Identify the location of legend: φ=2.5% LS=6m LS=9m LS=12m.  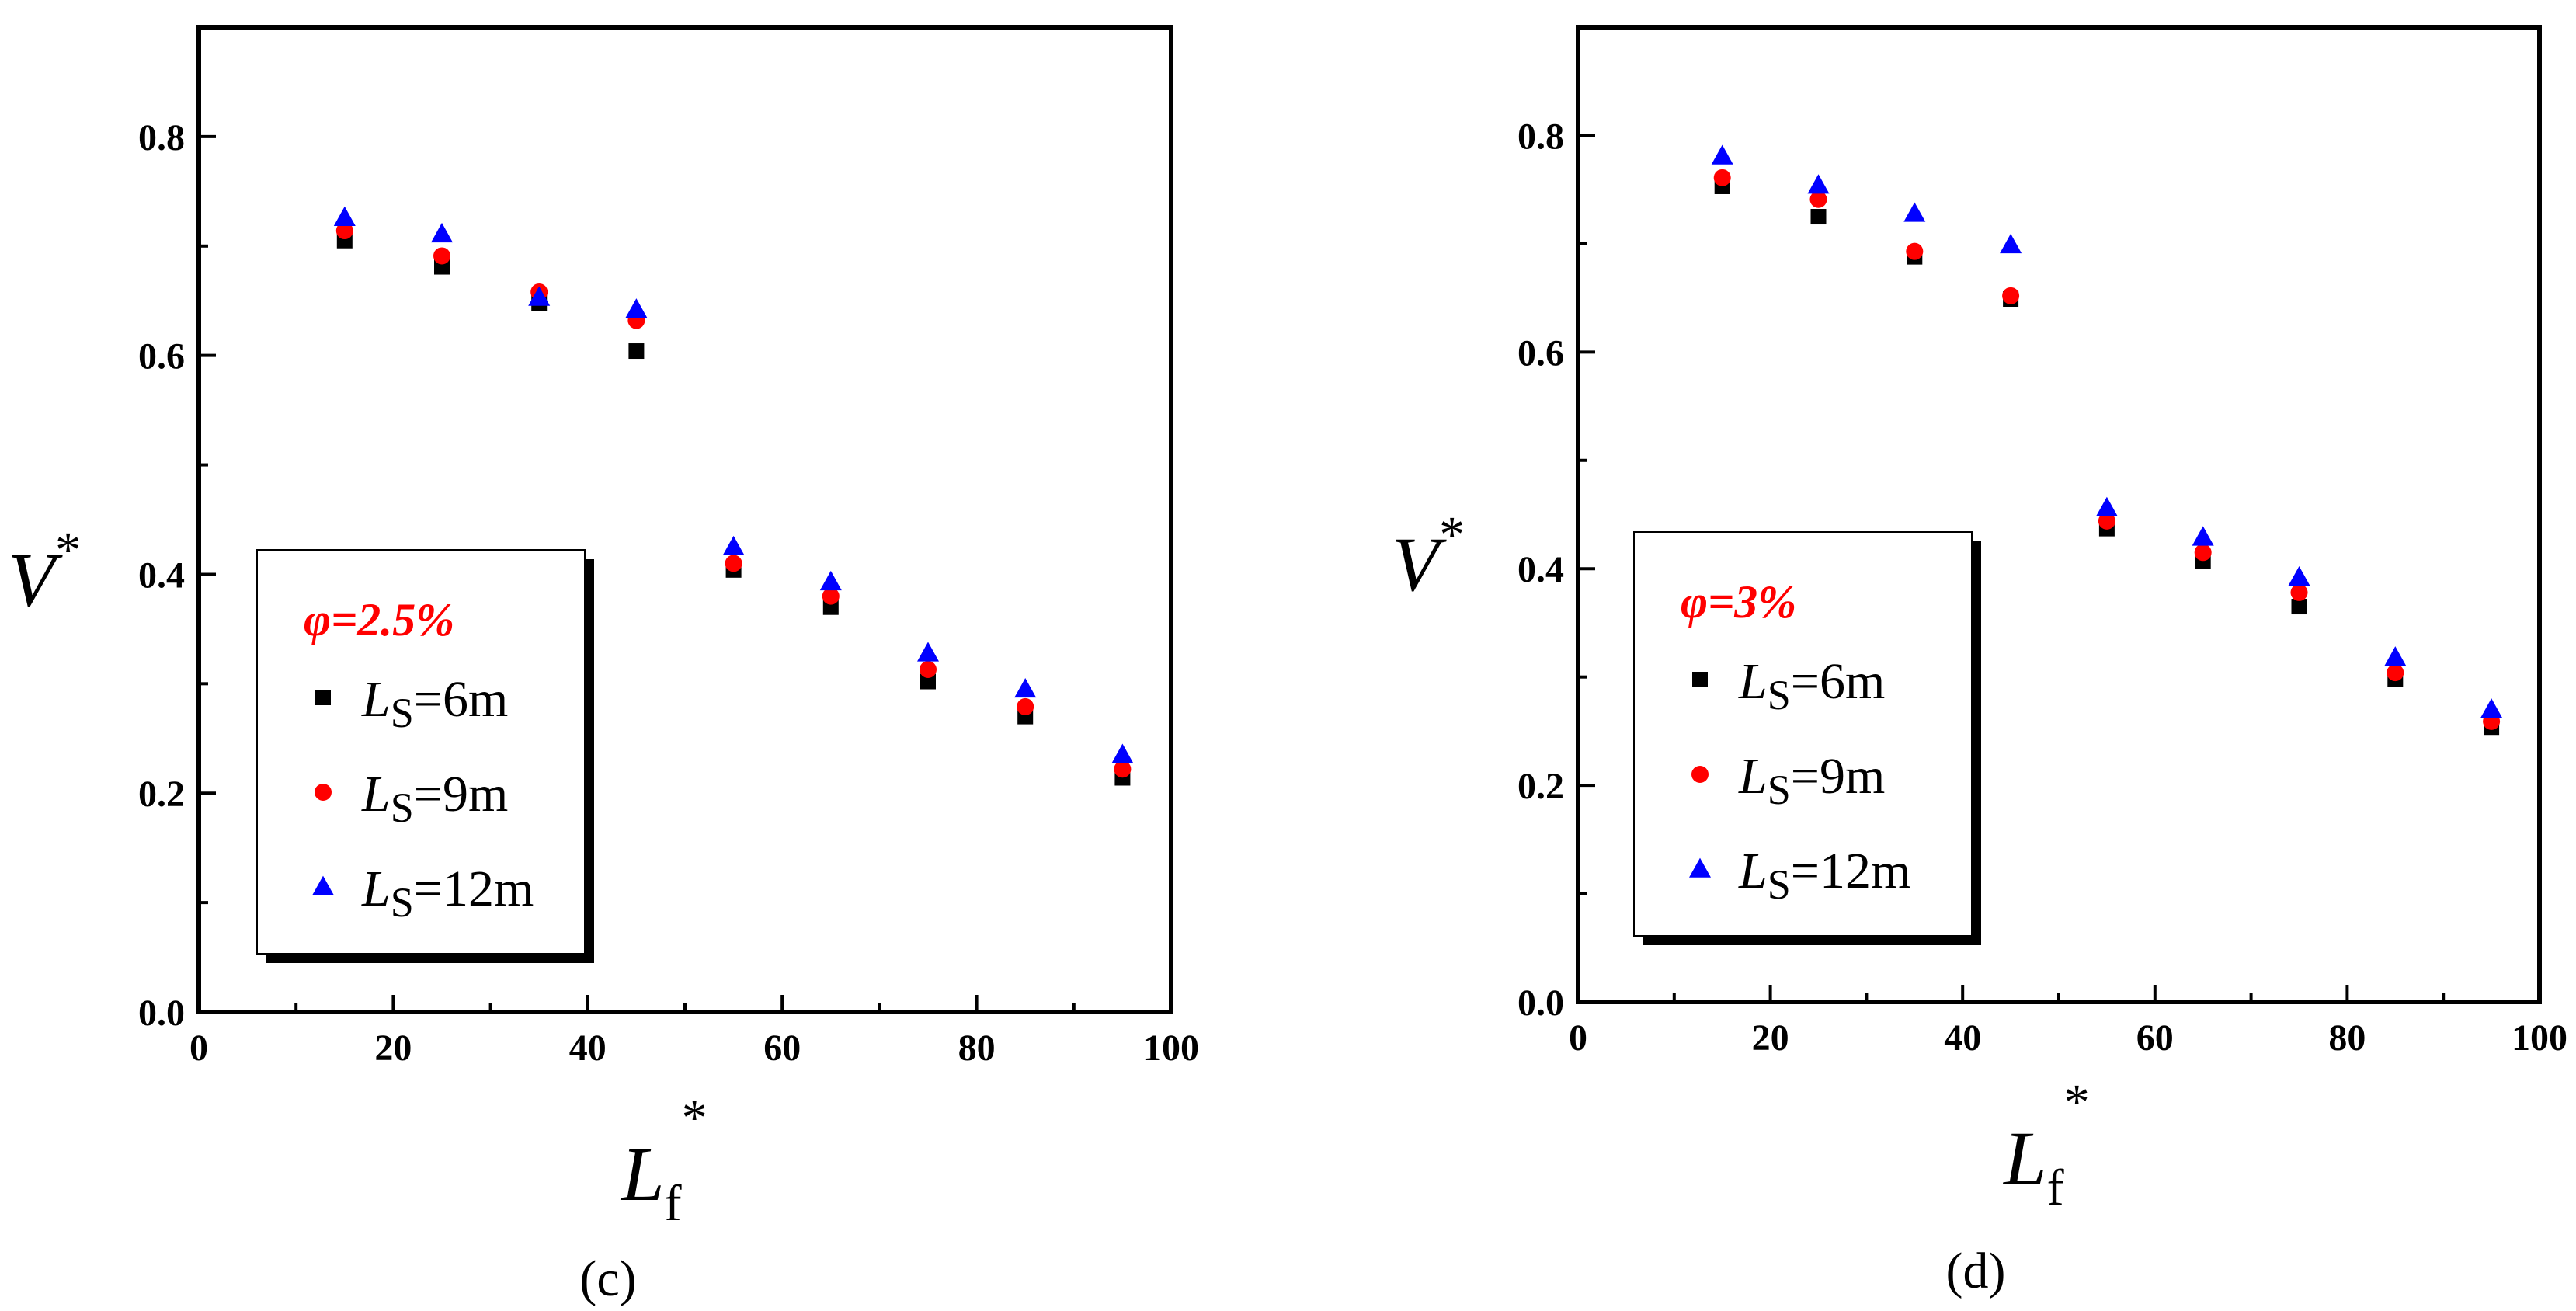
(425, 756).